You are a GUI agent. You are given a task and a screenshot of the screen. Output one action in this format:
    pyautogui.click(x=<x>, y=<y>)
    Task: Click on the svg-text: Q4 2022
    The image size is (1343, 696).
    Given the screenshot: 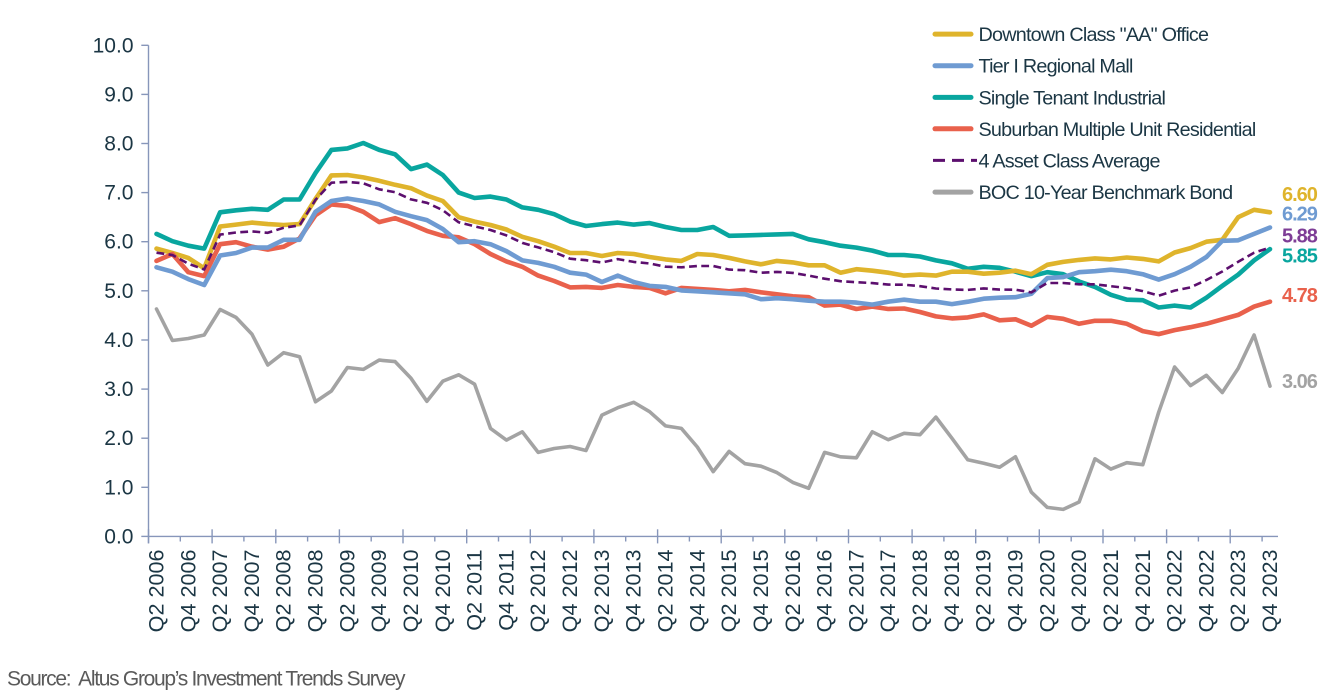 What is the action you would take?
    pyautogui.click(x=1205, y=591)
    